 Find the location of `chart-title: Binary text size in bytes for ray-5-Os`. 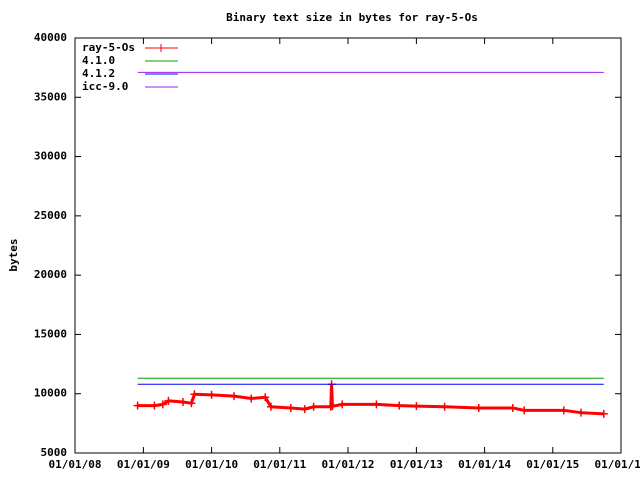

chart-title: Binary text size in bytes for ray-5-Os is located at coordinates (352, 17).